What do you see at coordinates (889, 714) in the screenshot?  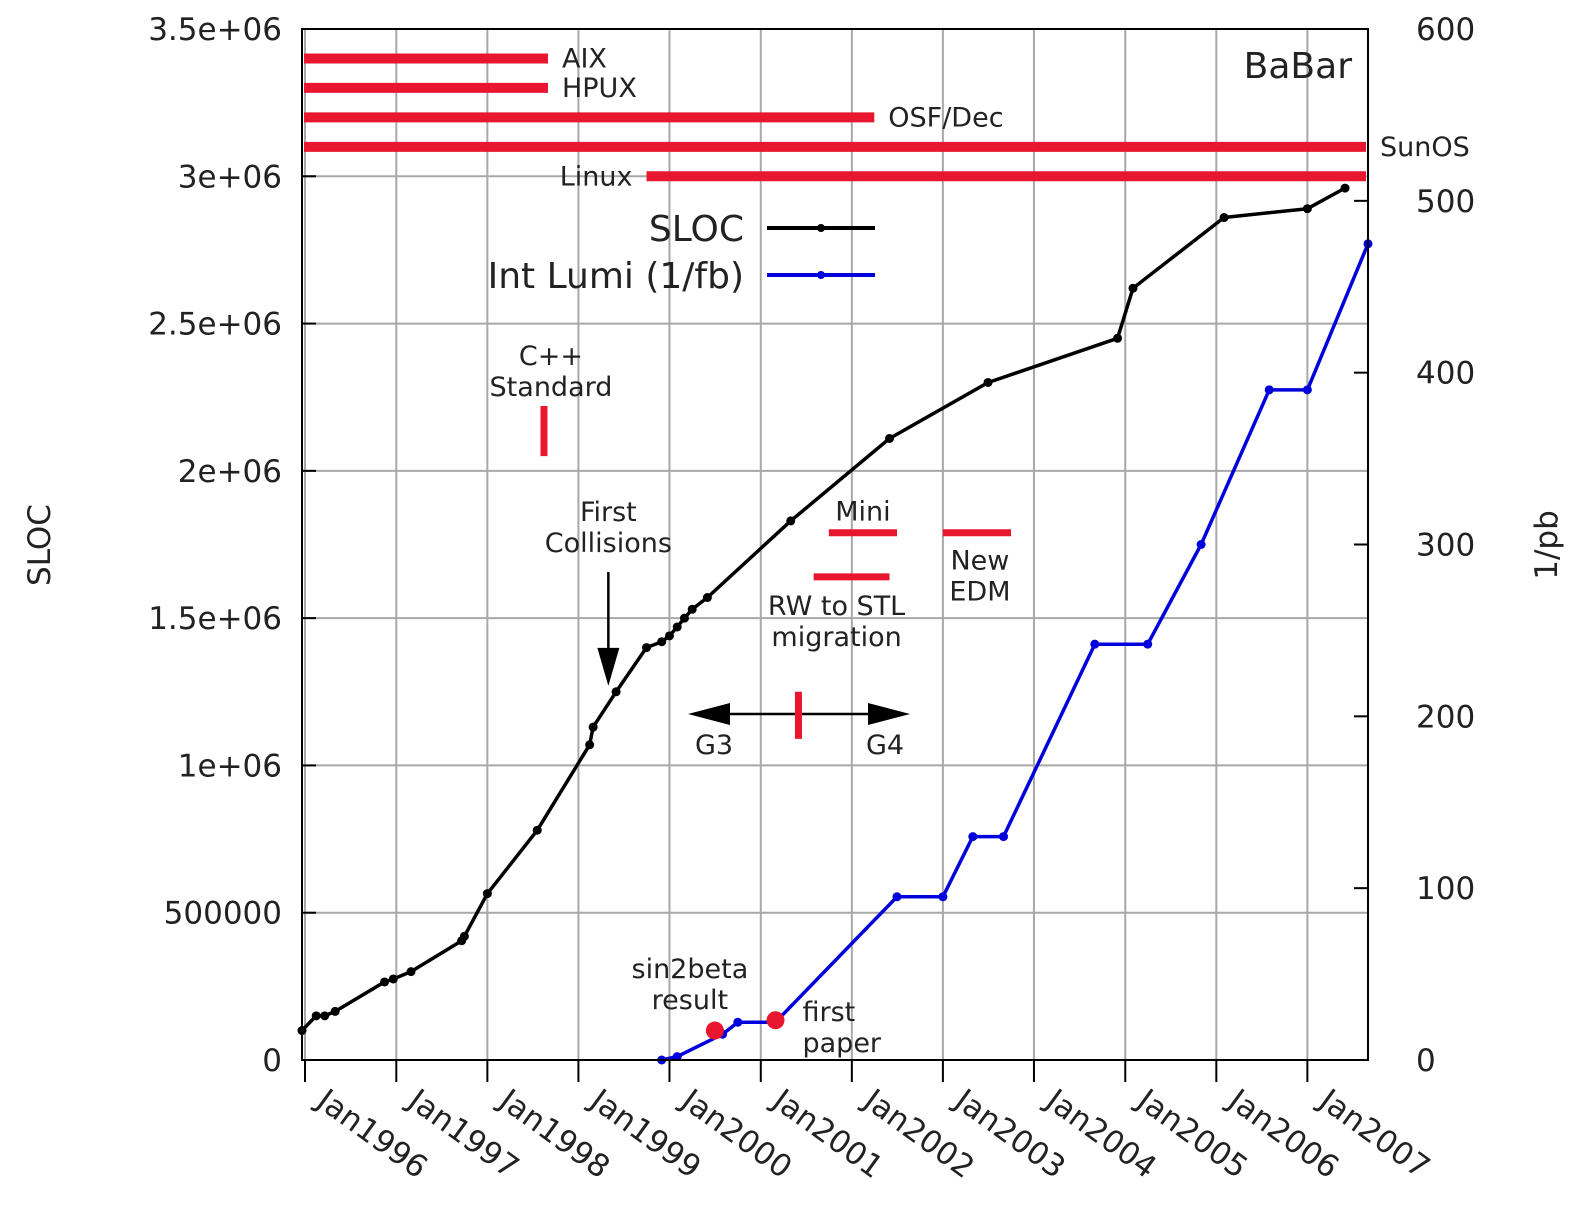 I see `g4-arrow-head` at bounding box center [889, 714].